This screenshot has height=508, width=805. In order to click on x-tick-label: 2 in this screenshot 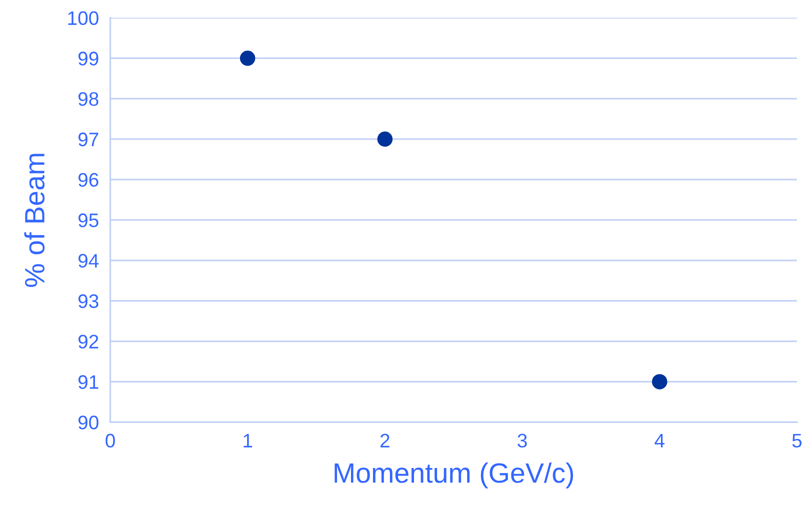, I will do `click(385, 441)`.